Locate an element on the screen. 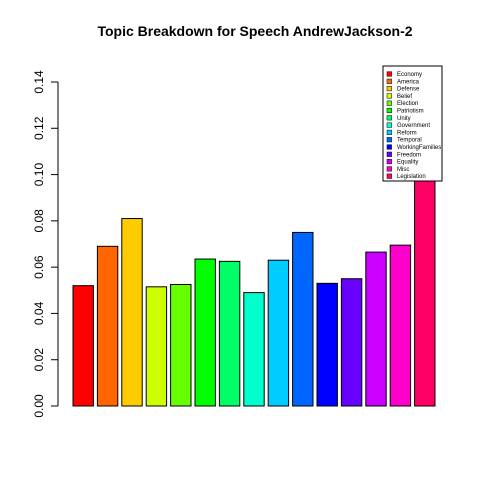 This screenshot has width=480, height=480. bar-government is located at coordinates (254, 349).